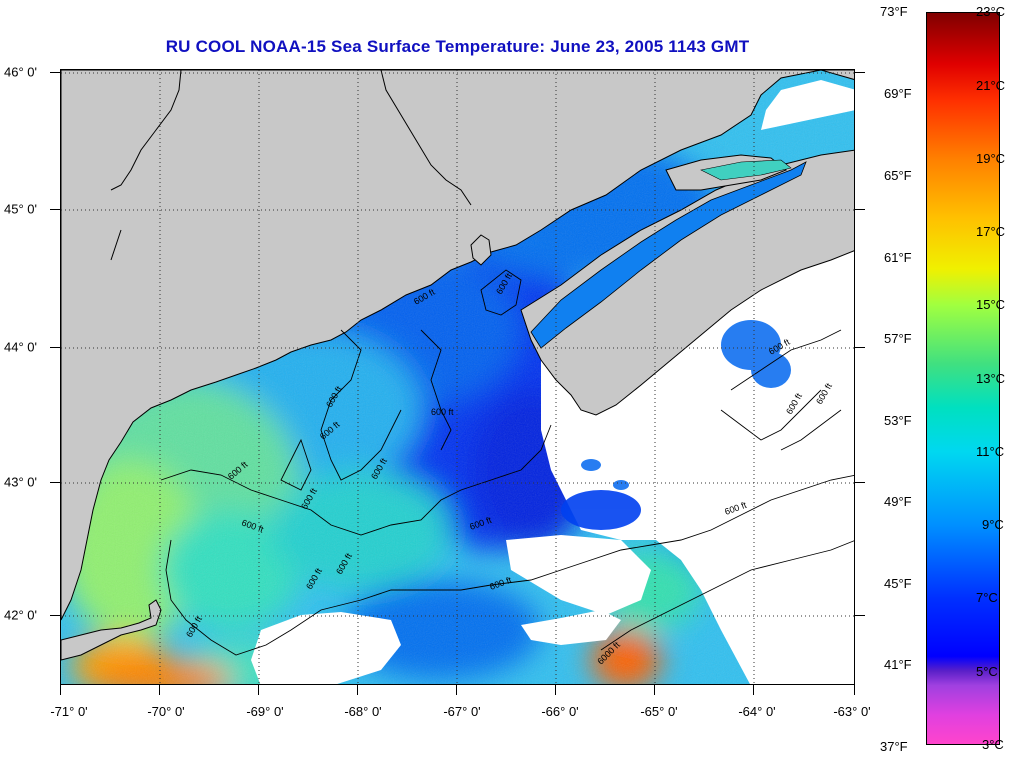 The width and height of the screenshot is (1016, 761). What do you see at coordinates (898, 175) in the screenshot?
I see `fahrenheit-label: 65°F` at bounding box center [898, 175].